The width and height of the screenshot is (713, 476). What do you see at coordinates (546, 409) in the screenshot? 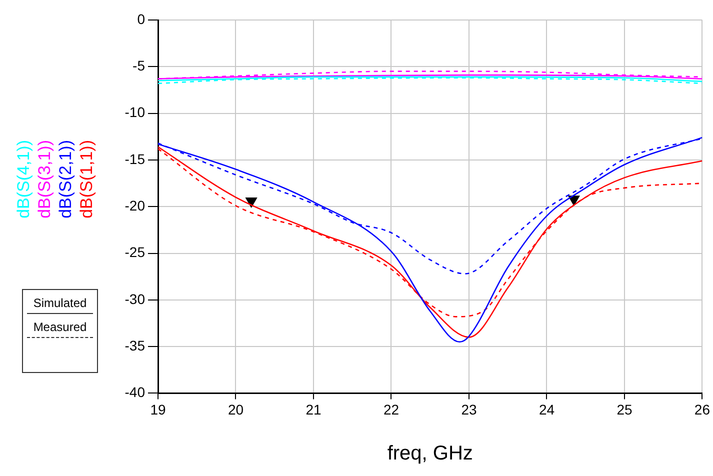
I see `x-tick-label: 24` at bounding box center [546, 409].